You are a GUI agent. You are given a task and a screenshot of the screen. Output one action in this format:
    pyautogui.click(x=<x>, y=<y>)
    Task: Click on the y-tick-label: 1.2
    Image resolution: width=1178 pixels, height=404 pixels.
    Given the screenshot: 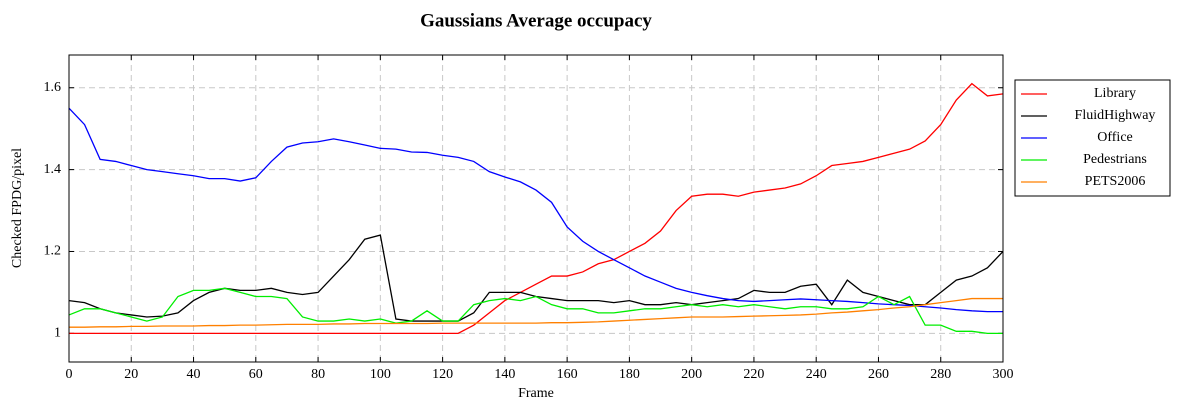 What is the action you would take?
    pyautogui.click(x=53, y=251)
    